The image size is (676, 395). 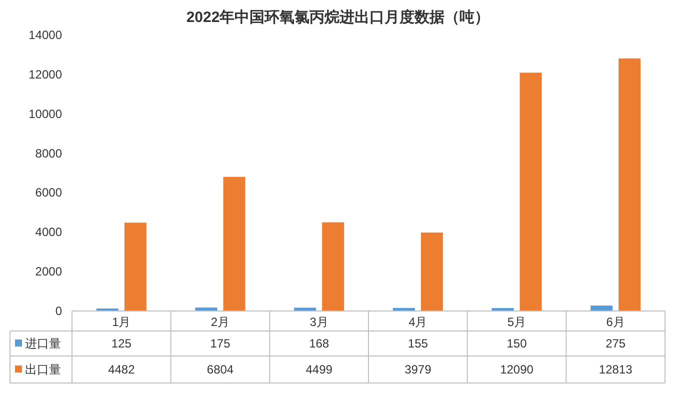 What do you see at coordinates (319, 369) in the screenshot?
I see `data-label: 4499` at bounding box center [319, 369].